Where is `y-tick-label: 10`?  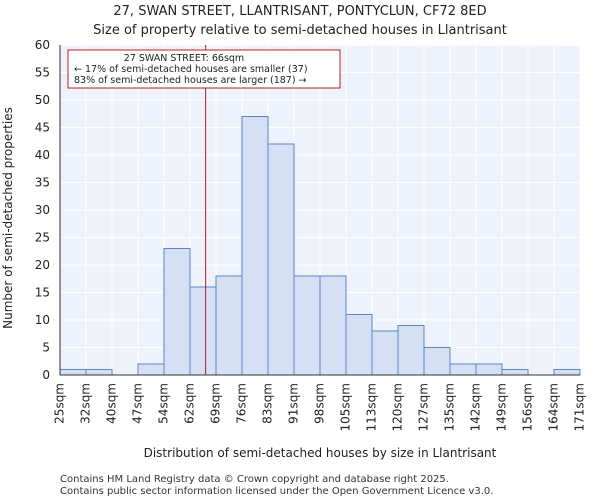
y-tick-label: 10 is located at coordinates (42, 320).